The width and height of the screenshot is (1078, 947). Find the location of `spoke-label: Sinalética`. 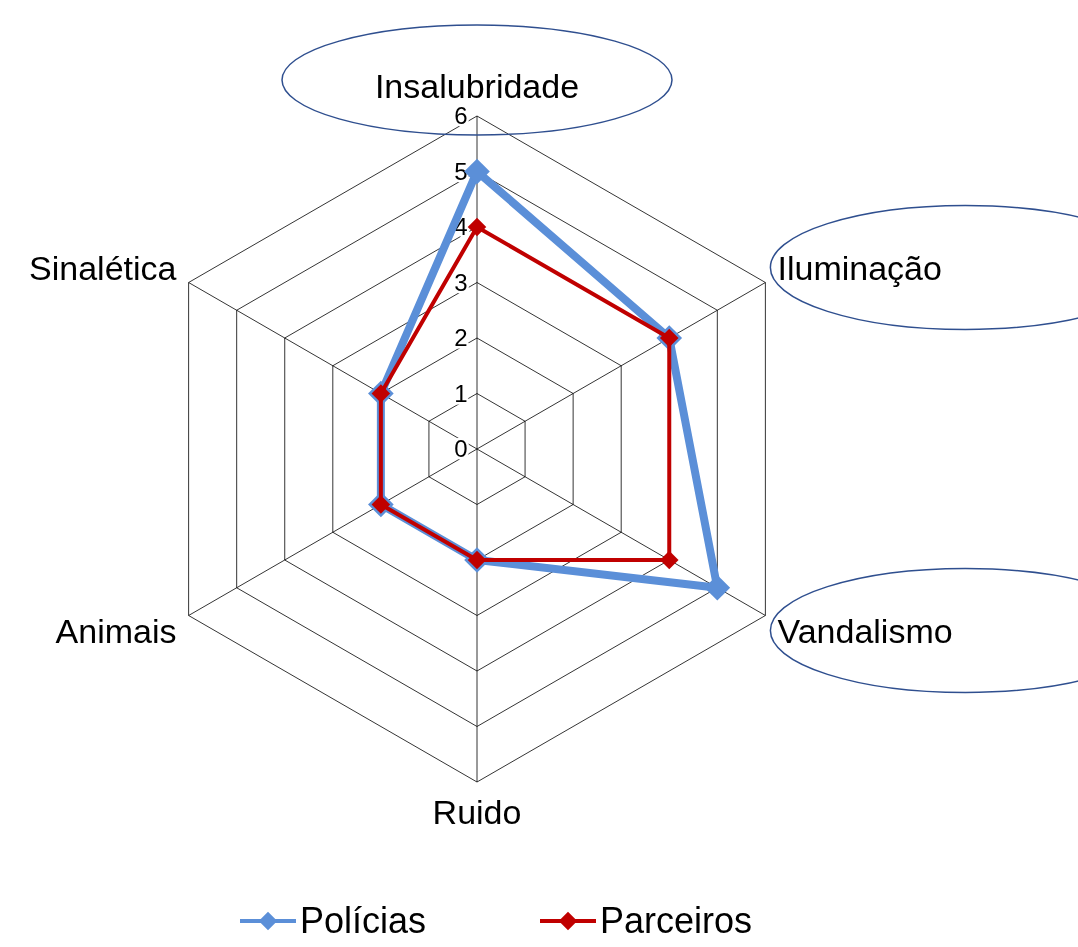

spoke-label: Sinalética is located at coordinates (103, 267).